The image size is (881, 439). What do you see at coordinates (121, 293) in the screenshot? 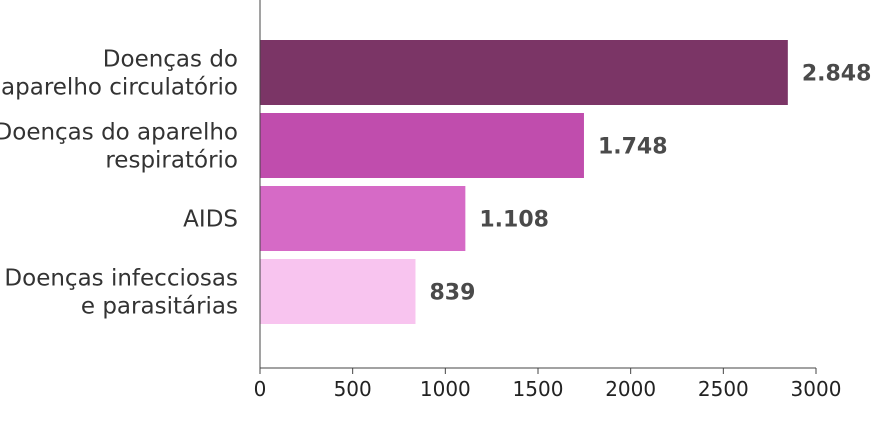
I see `category-label-4: Doenças infecciosas e parasitárias` at bounding box center [121, 293].